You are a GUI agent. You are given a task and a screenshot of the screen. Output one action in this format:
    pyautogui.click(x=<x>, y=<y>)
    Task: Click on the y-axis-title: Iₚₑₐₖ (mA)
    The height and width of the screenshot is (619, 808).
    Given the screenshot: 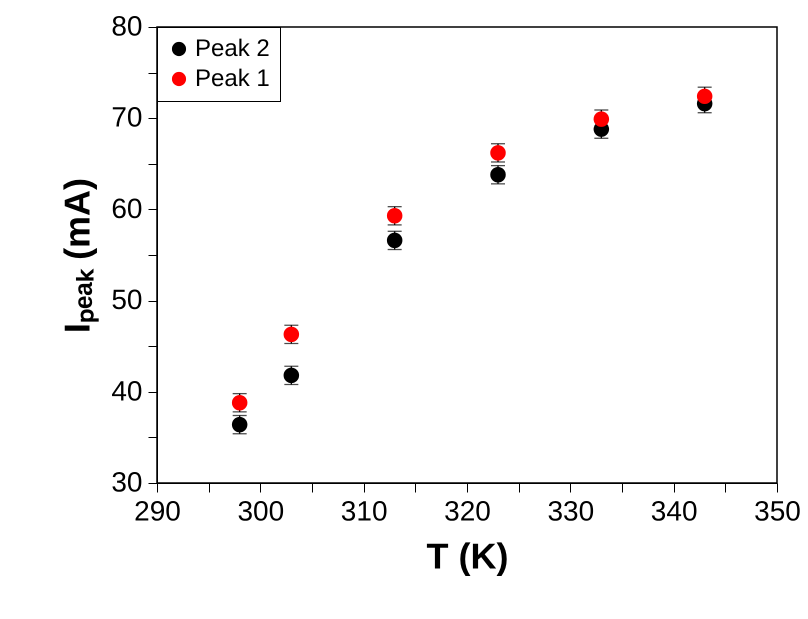 What is the action you would take?
    pyautogui.click(x=78, y=256)
    